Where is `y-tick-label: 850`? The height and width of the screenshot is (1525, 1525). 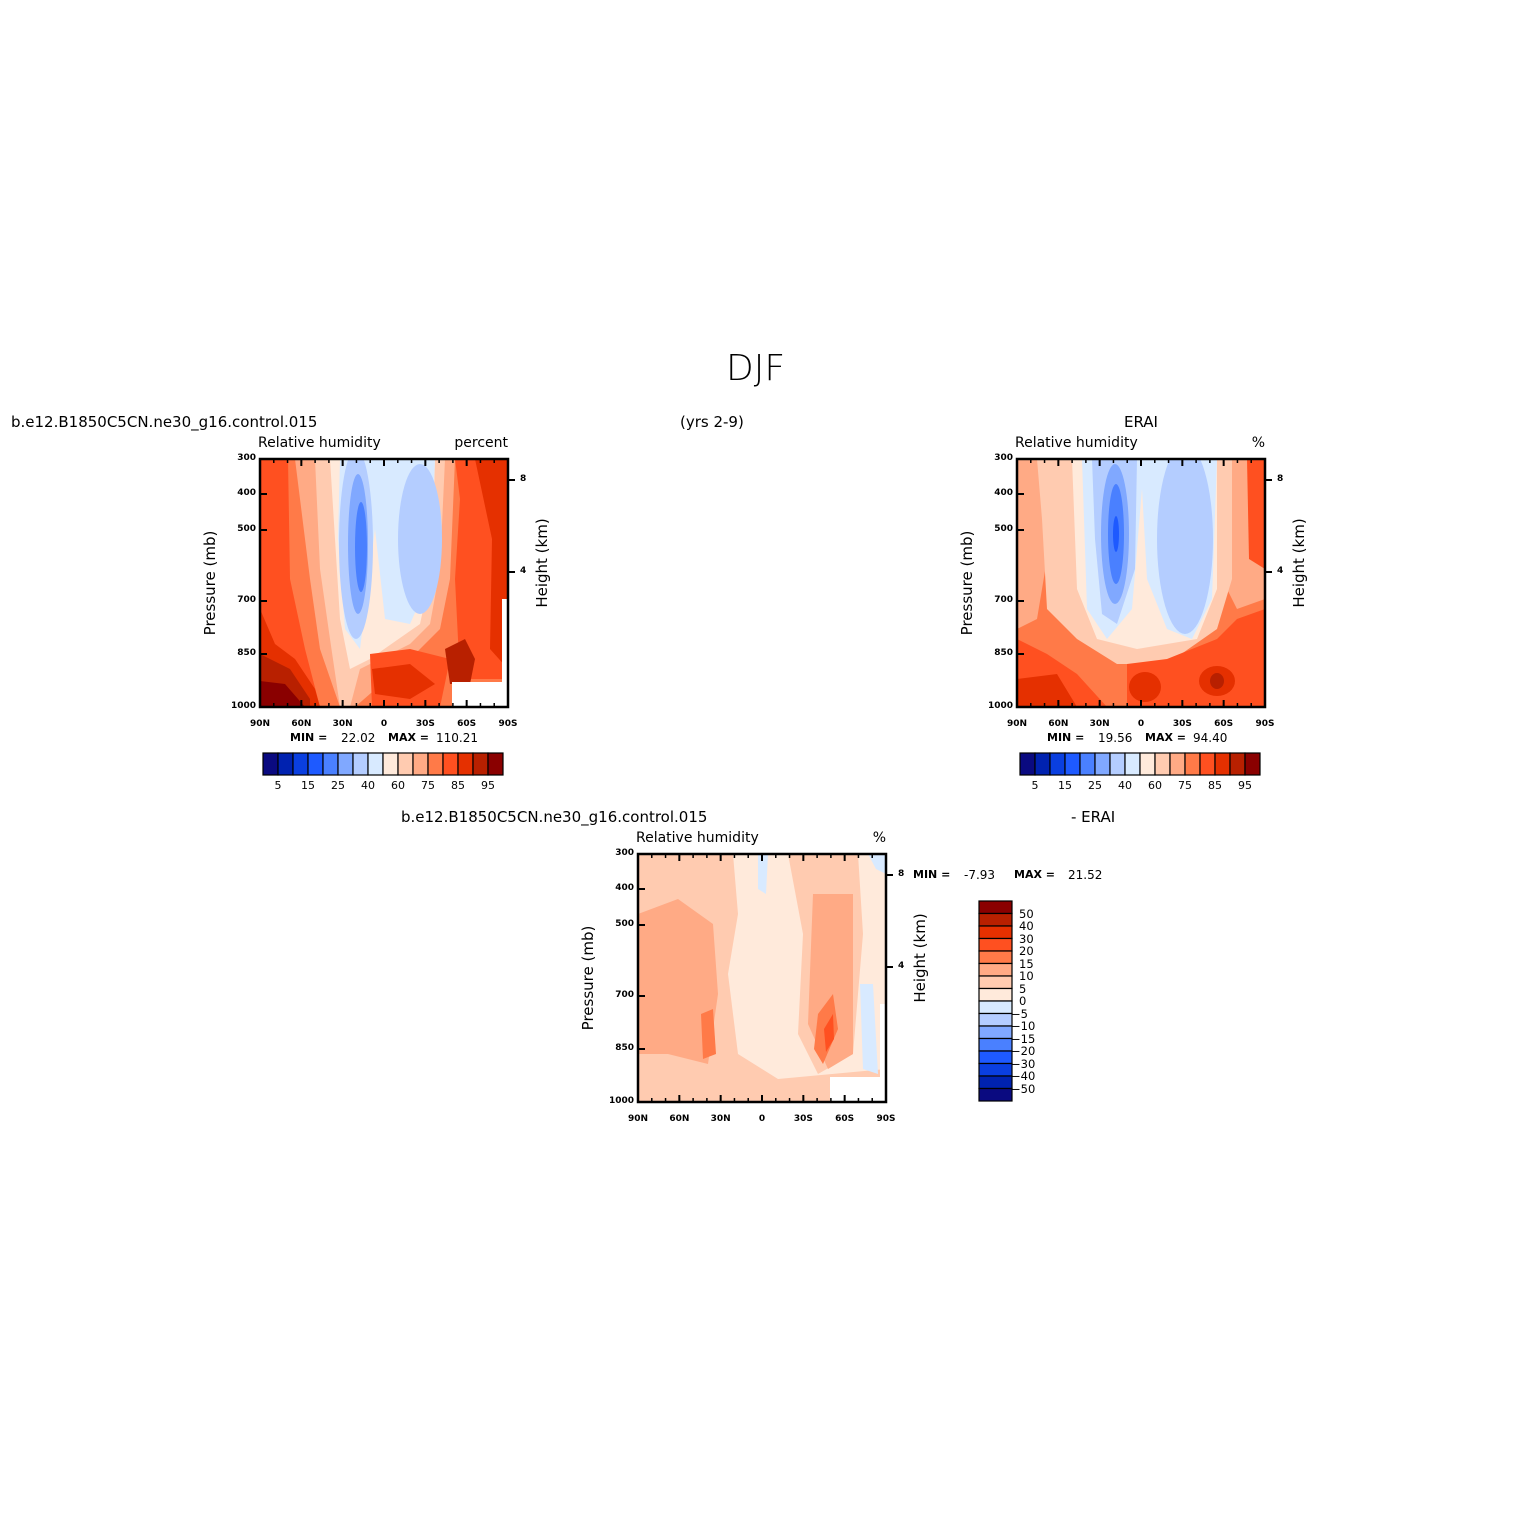 y-tick-label: 850 is located at coordinates (624, 1048).